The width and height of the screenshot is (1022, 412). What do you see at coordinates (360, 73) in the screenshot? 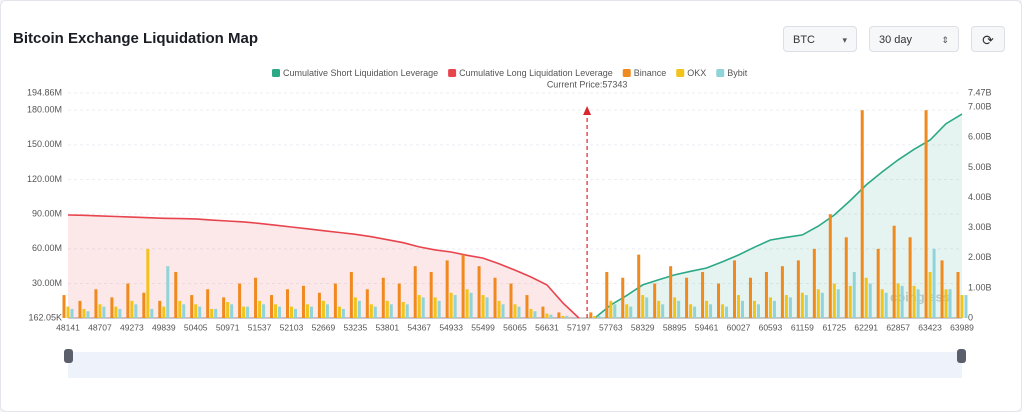
I see `legend-label: Cumulative Short Liquidation Leverage` at bounding box center [360, 73].